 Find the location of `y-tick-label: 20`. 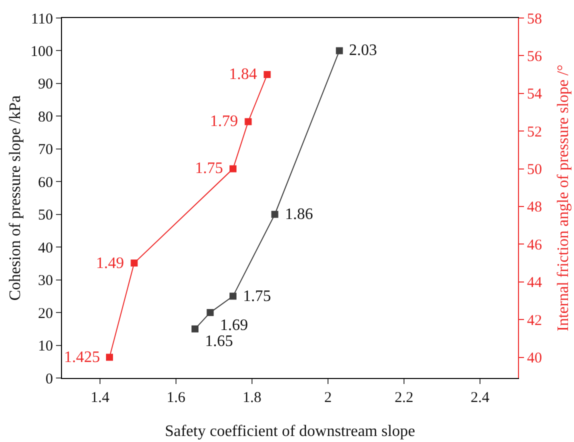

y-tick-label: 20 is located at coordinates (45, 314).